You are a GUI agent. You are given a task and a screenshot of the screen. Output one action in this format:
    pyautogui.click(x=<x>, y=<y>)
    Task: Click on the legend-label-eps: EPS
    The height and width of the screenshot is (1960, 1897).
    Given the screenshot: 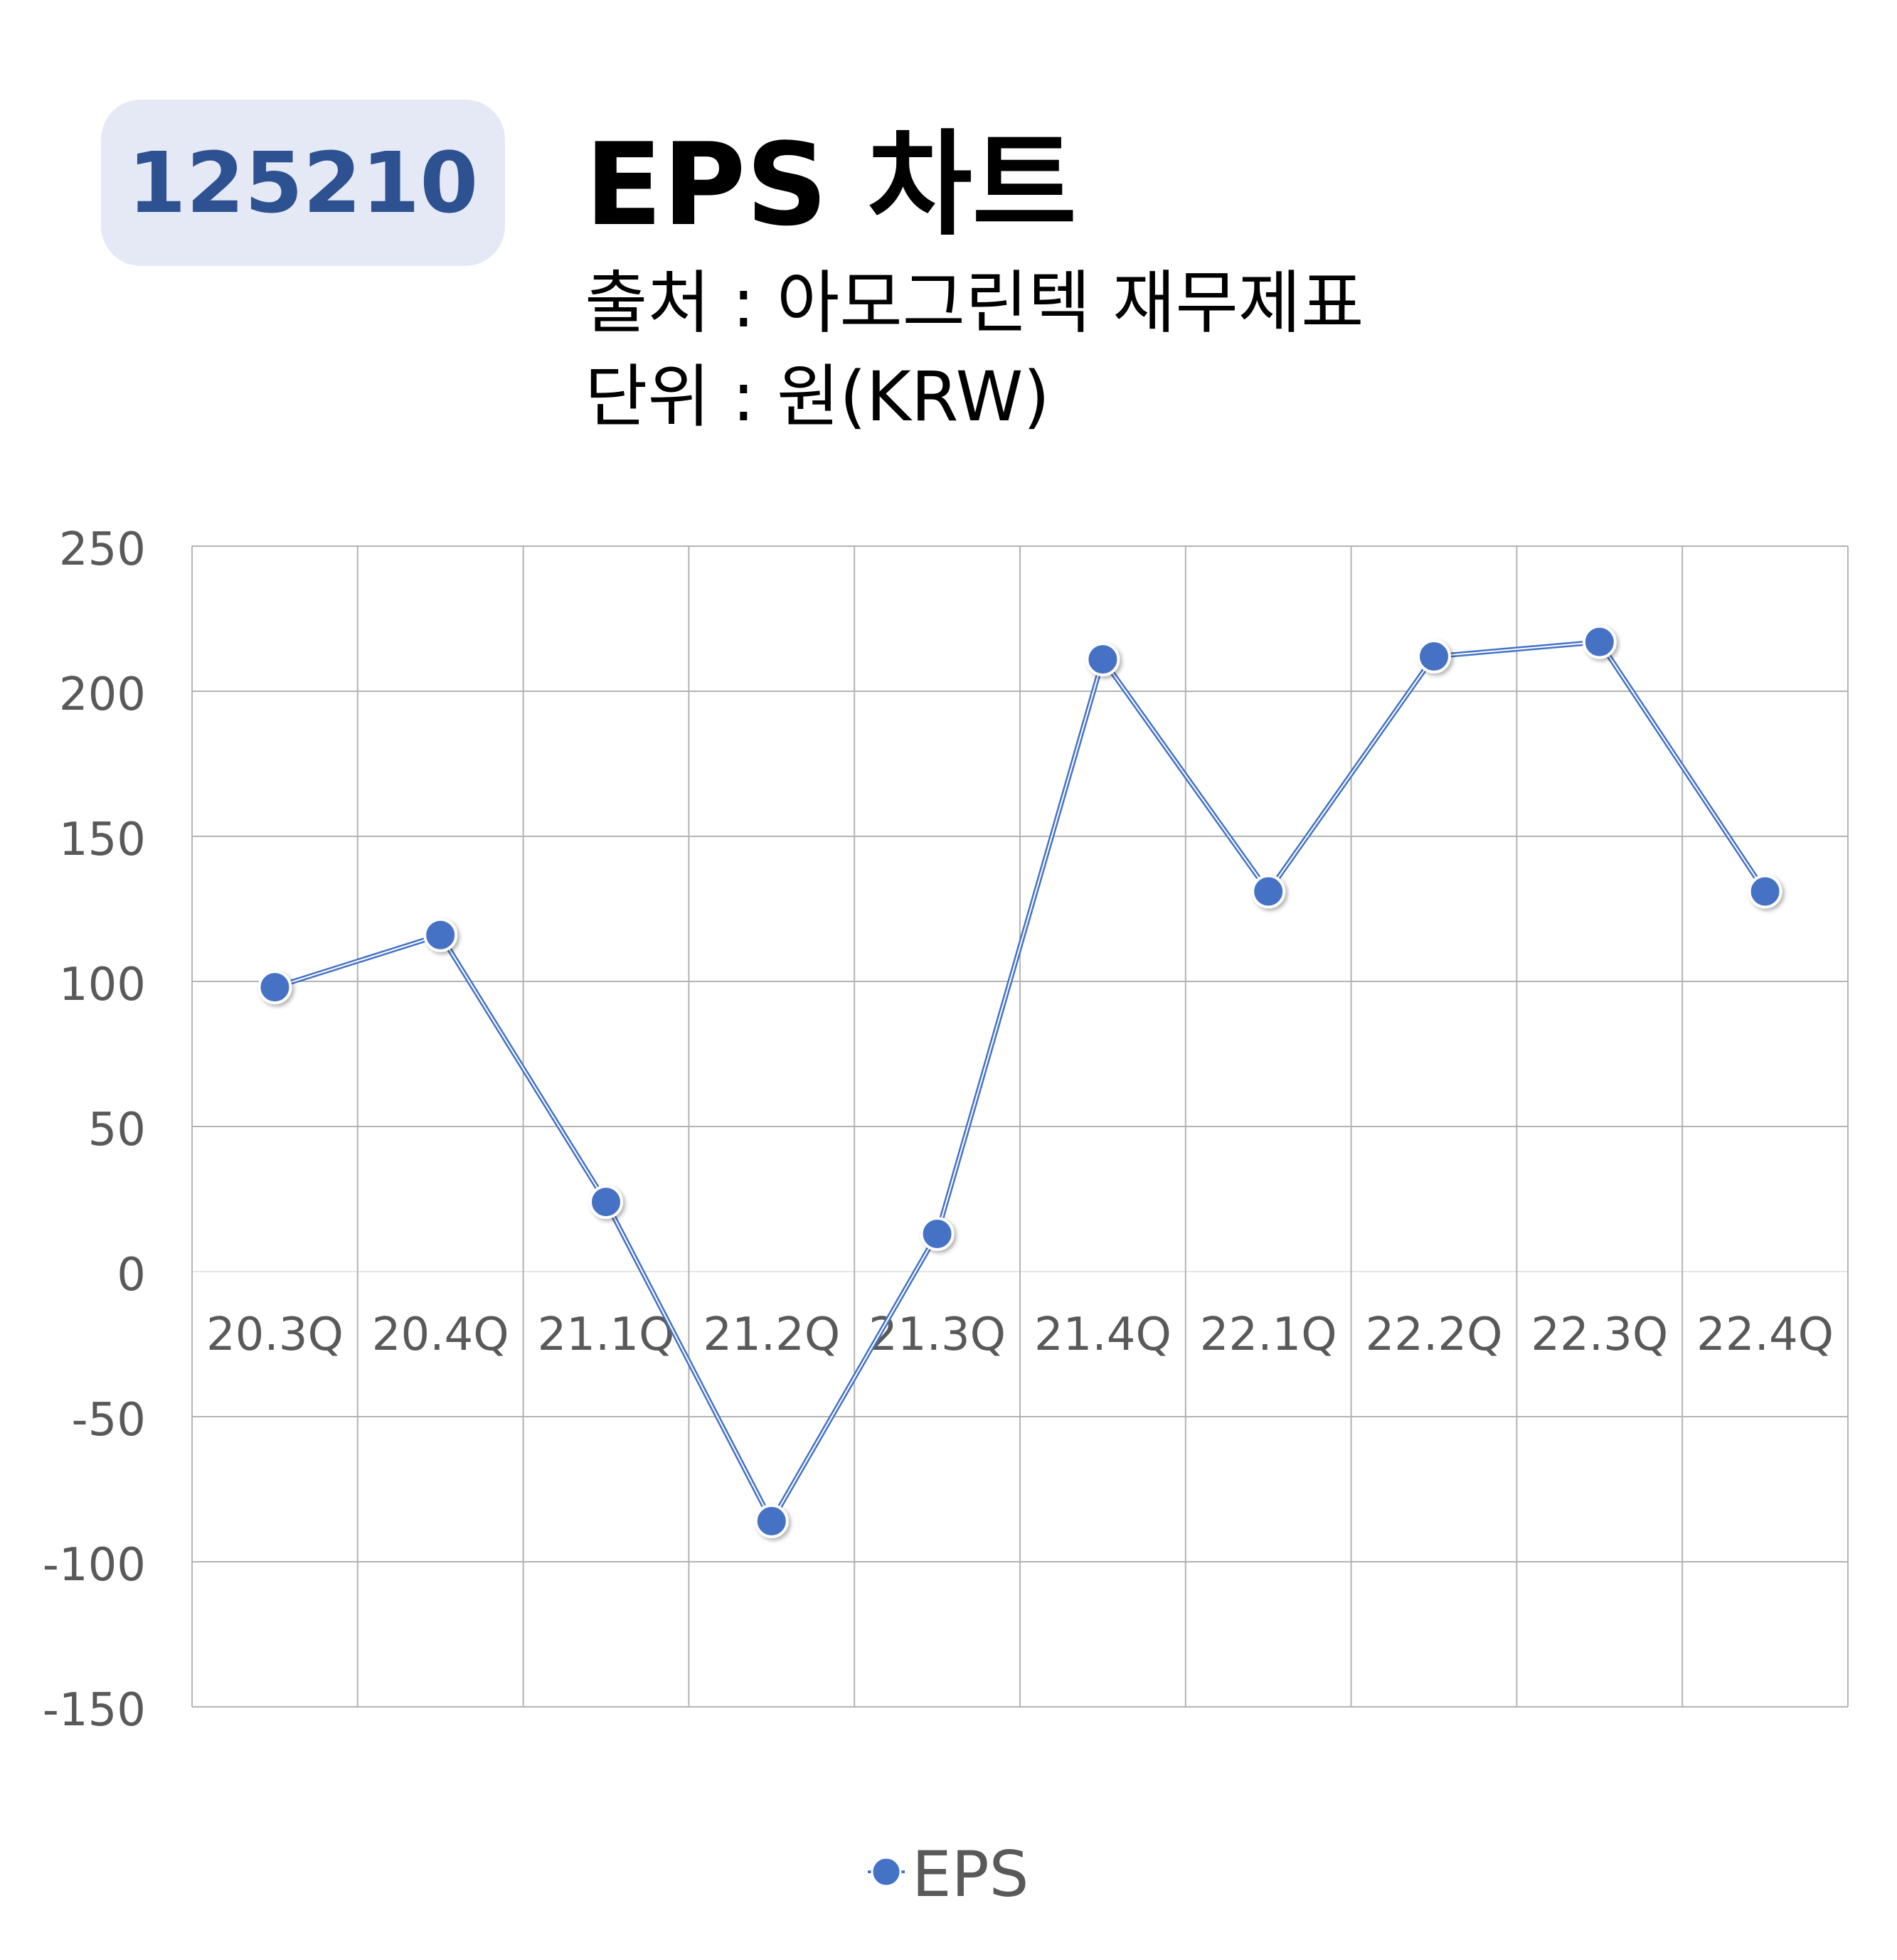 What is the action you would take?
    pyautogui.click(x=970, y=1874)
    